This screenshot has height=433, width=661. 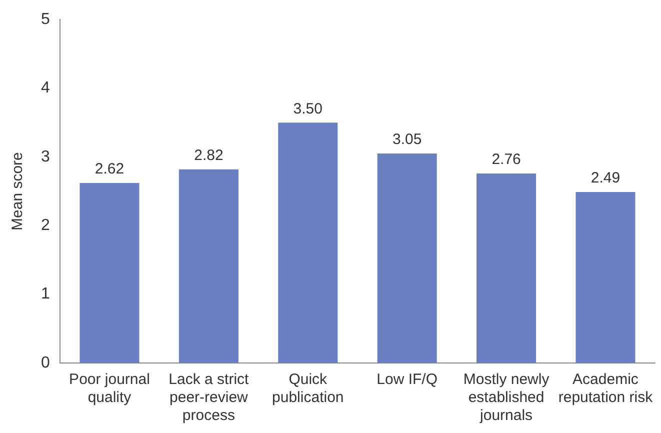 What do you see at coordinates (307, 109) in the screenshot?
I see `data-label: 3.50` at bounding box center [307, 109].